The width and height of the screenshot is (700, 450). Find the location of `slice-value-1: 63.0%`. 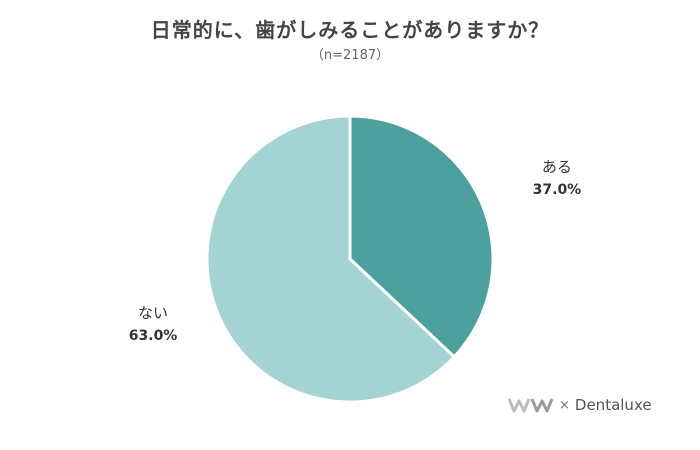

slice-value-1: 63.0% is located at coordinates (153, 336).